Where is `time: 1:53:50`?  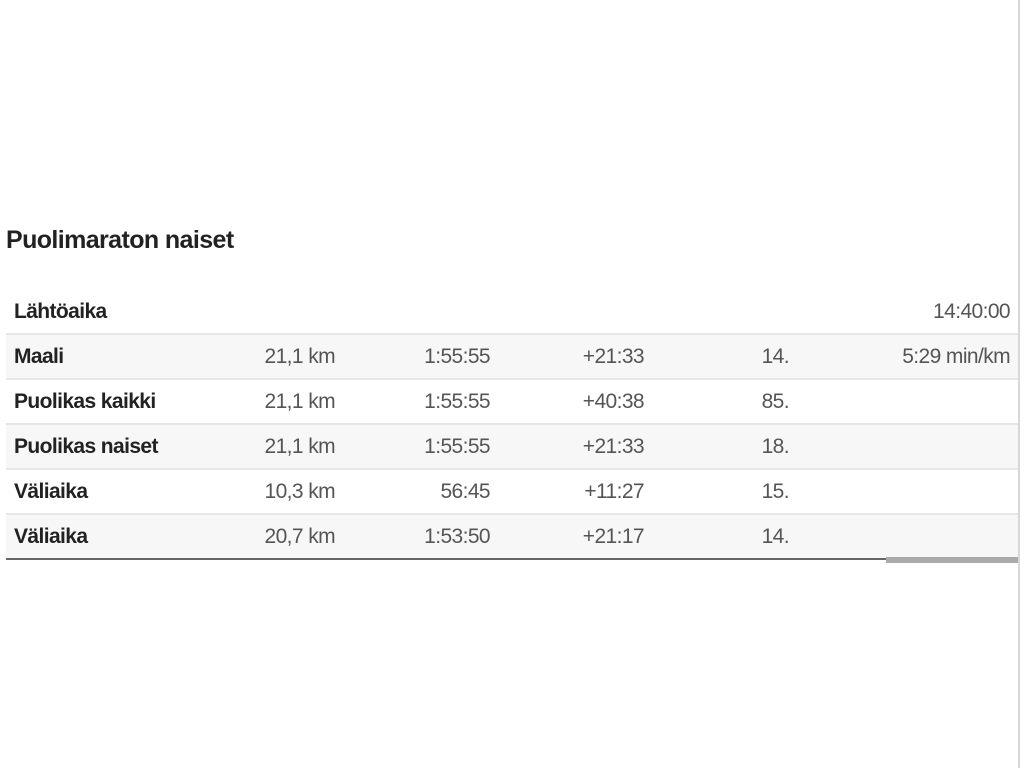
time: 1:53:50 is located at coordinates (457, 536).